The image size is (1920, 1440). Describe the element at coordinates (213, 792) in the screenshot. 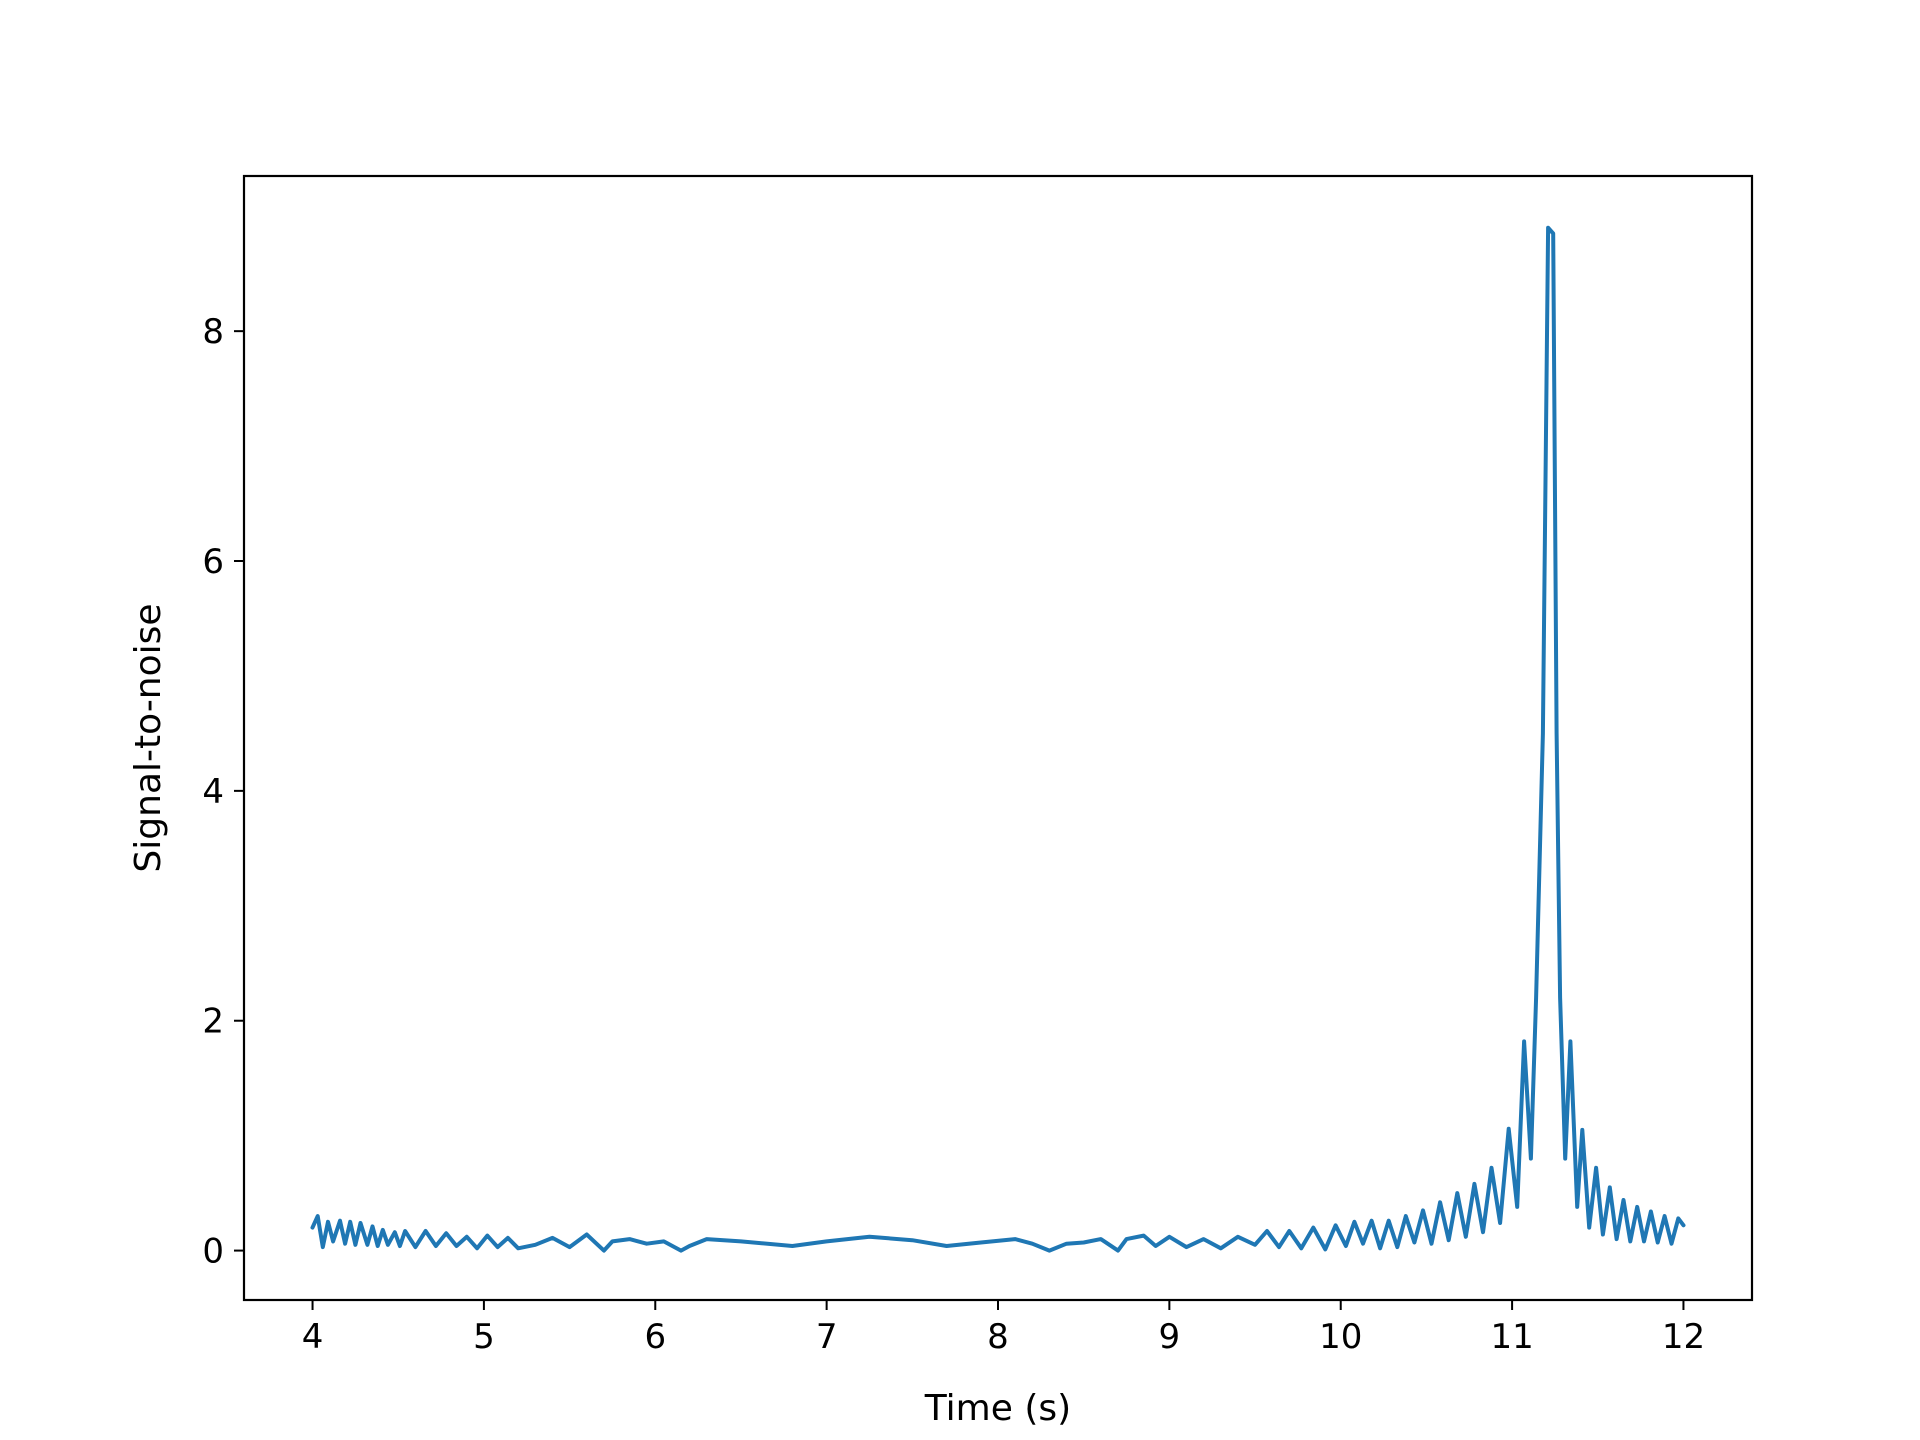

I see `y-tick-label: 4` at that location.